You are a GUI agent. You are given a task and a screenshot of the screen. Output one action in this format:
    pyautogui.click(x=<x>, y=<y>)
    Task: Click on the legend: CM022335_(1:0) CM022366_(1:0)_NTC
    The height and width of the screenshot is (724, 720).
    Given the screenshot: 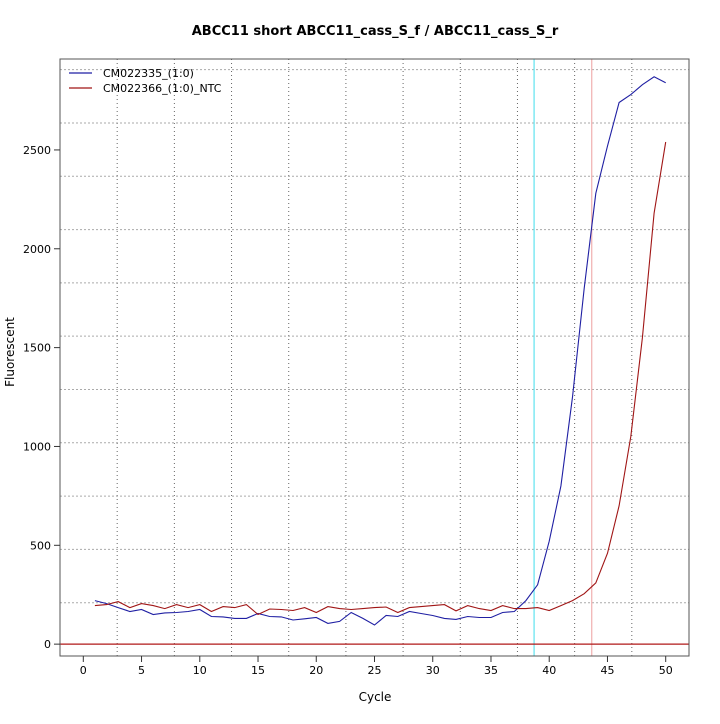 What is the action you would take?
    pyautogui.click(x=145, y=81)
    